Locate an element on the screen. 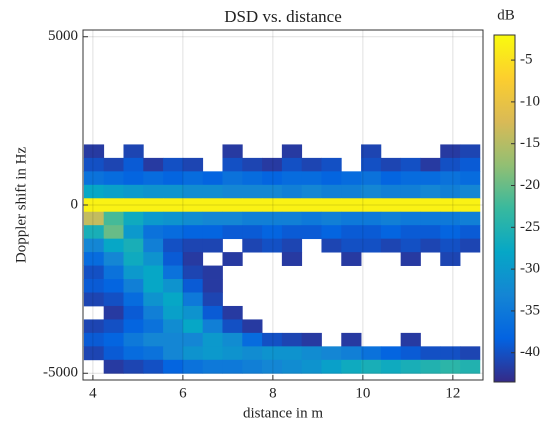  x-tick-label: 4 is located at coordinates (93, 393).